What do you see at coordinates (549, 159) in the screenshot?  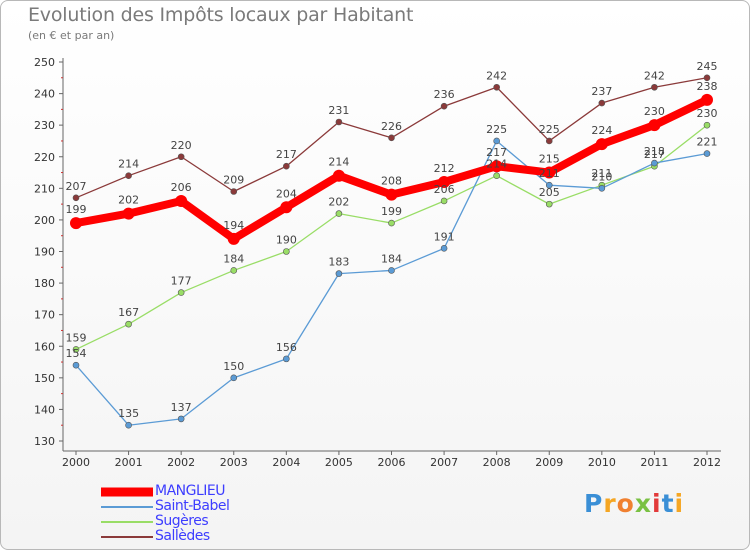 I see `data-label: 215` at bounding box center [549, 159].